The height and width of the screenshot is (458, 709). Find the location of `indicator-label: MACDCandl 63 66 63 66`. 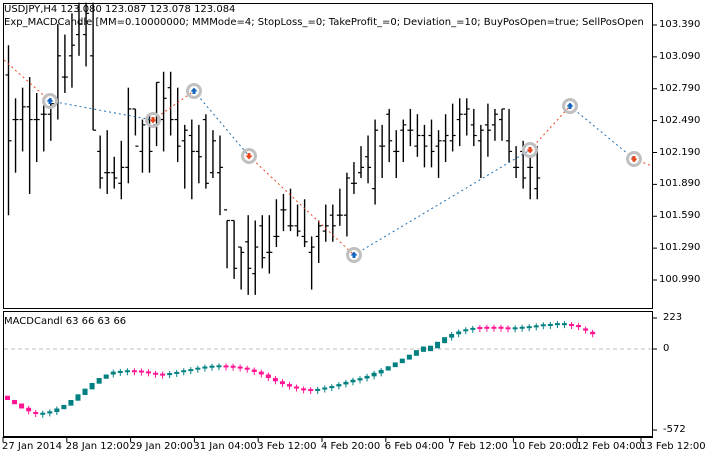

indicator-label: MACDCandl 63 66 63 66 is located at coordinates (65, 321).